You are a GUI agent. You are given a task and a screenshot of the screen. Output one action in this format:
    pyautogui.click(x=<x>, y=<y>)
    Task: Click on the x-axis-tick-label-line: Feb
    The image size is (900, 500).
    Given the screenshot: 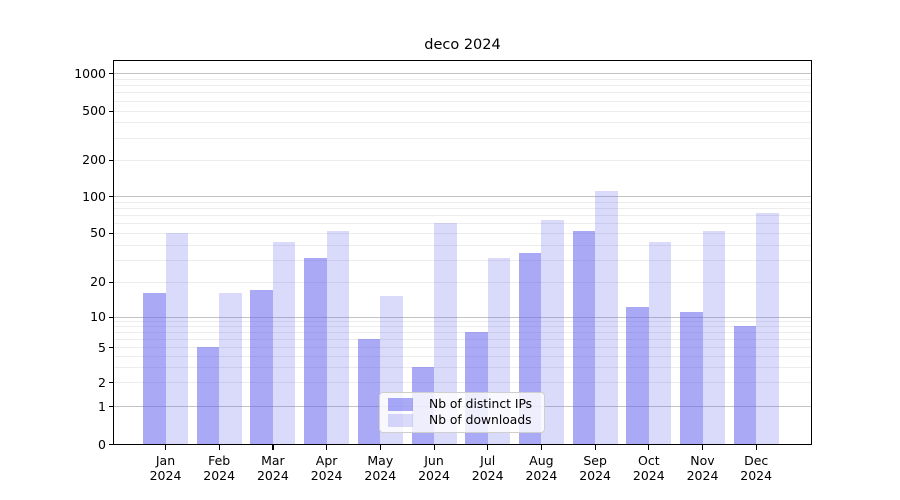 What is the action you would take?
    pyautogui.click(x=219, y=460)
    